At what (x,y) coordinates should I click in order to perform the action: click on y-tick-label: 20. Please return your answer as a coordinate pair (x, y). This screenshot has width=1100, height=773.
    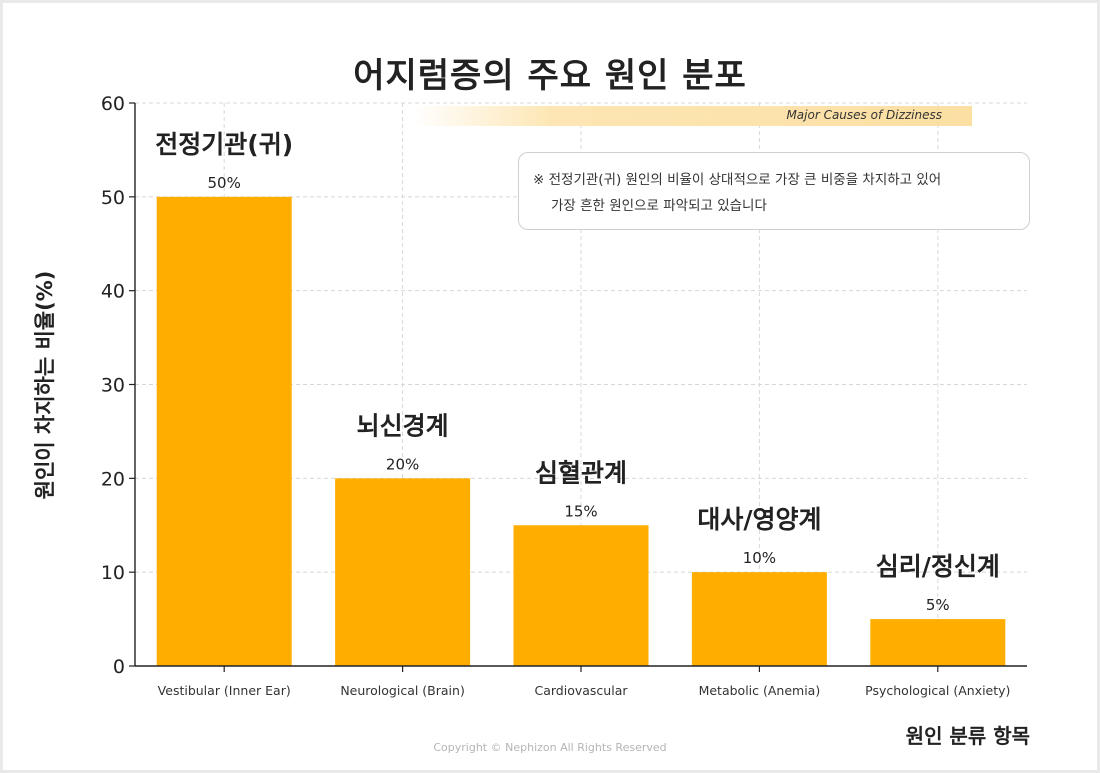
    Looking at the image, I should click on (113, 479).